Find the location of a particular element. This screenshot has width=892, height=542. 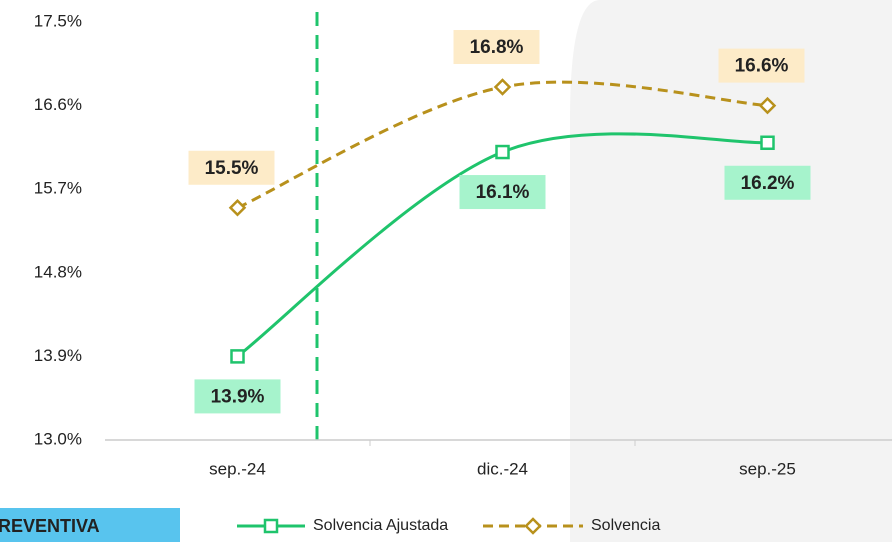

banner-box is located at coordinates (90, 525).